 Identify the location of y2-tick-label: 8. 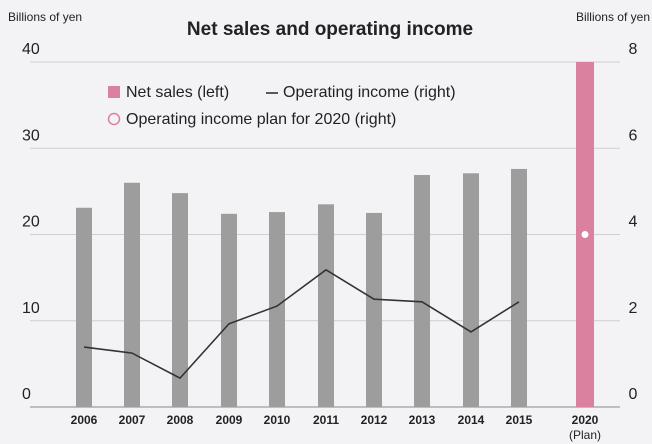
(633, 49).